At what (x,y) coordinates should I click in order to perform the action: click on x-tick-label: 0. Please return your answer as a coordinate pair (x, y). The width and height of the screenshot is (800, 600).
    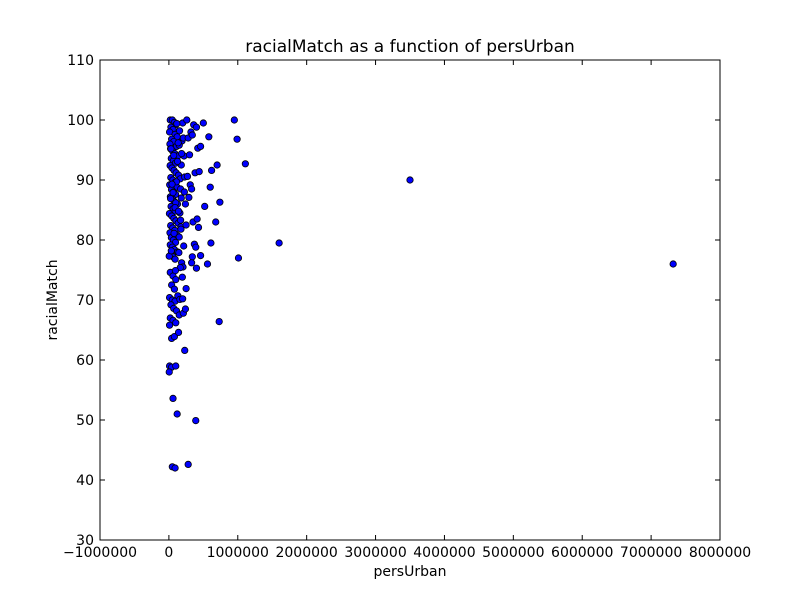
    Looking at the image, I should click on (168, 553).